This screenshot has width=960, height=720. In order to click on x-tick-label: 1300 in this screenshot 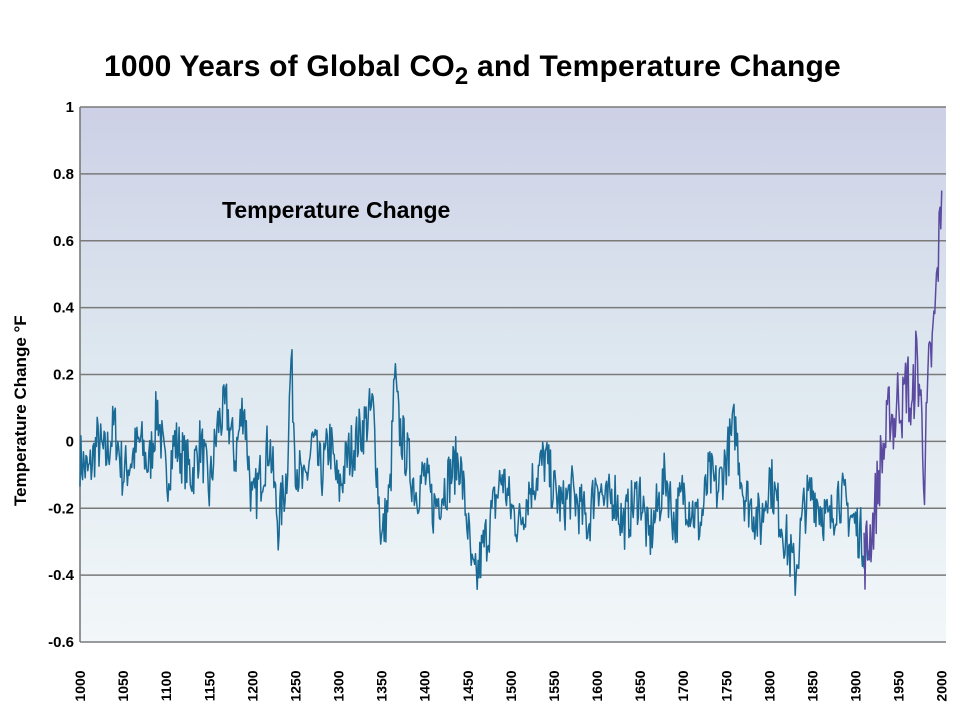, I will do `click(339, 685)`.